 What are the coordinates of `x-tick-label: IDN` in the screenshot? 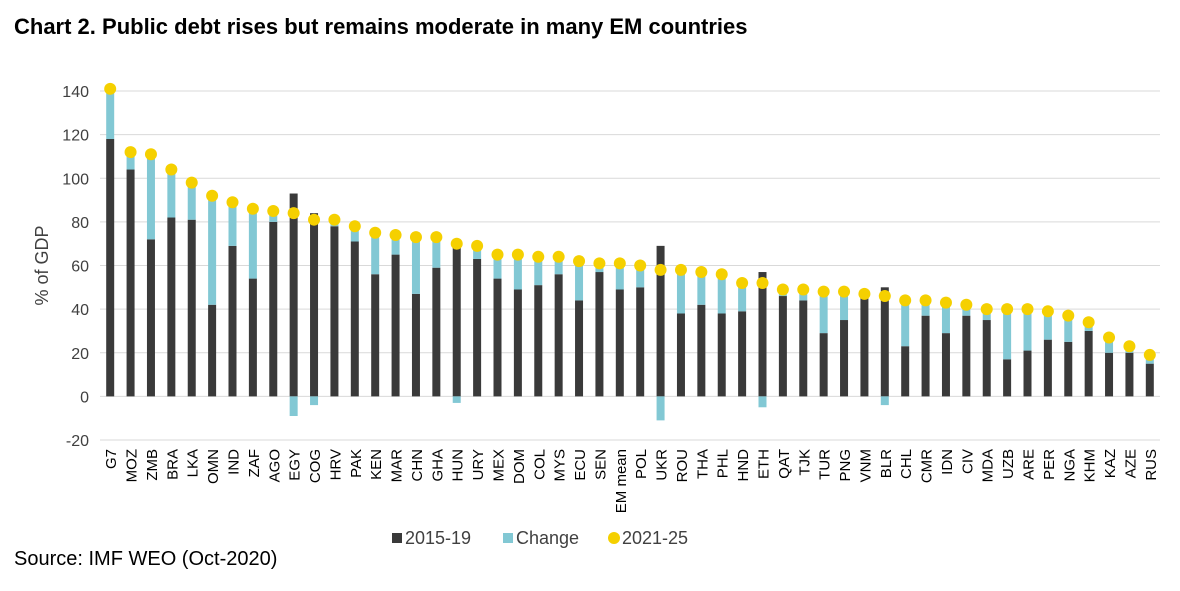 It's located at (947, 462).